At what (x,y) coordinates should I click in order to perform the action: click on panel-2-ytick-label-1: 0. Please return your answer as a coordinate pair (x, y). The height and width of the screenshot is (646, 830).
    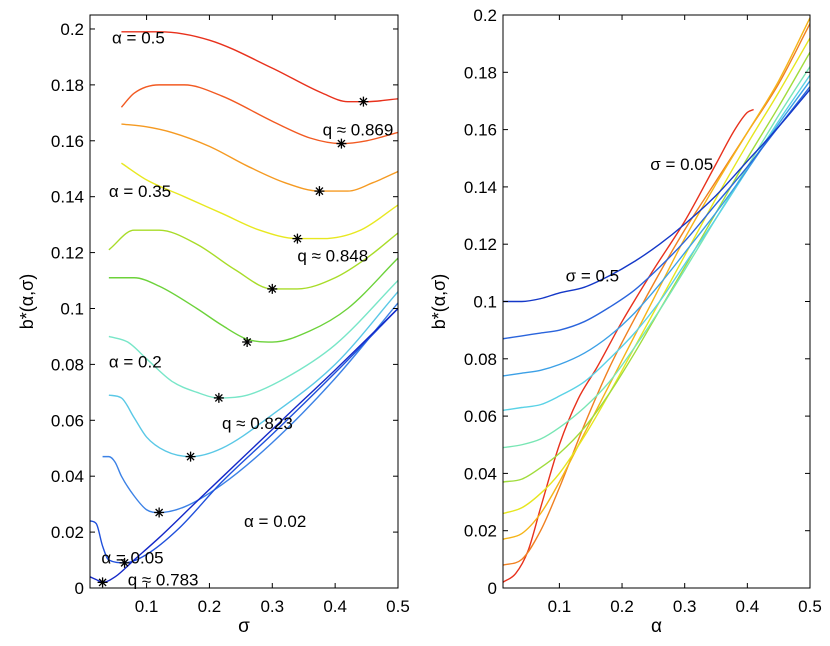
    Looking at the image, I should click on (492, 588).